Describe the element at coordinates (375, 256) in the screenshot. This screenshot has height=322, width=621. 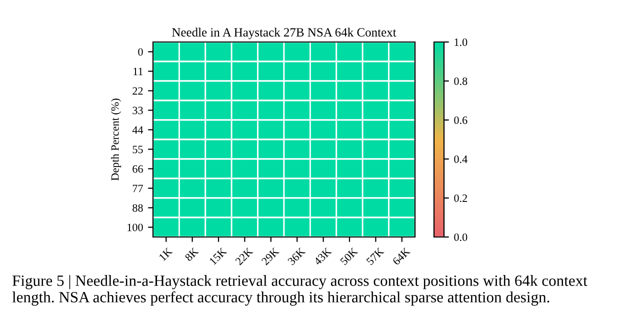
I see `x-tick-label: 57K` at that location.